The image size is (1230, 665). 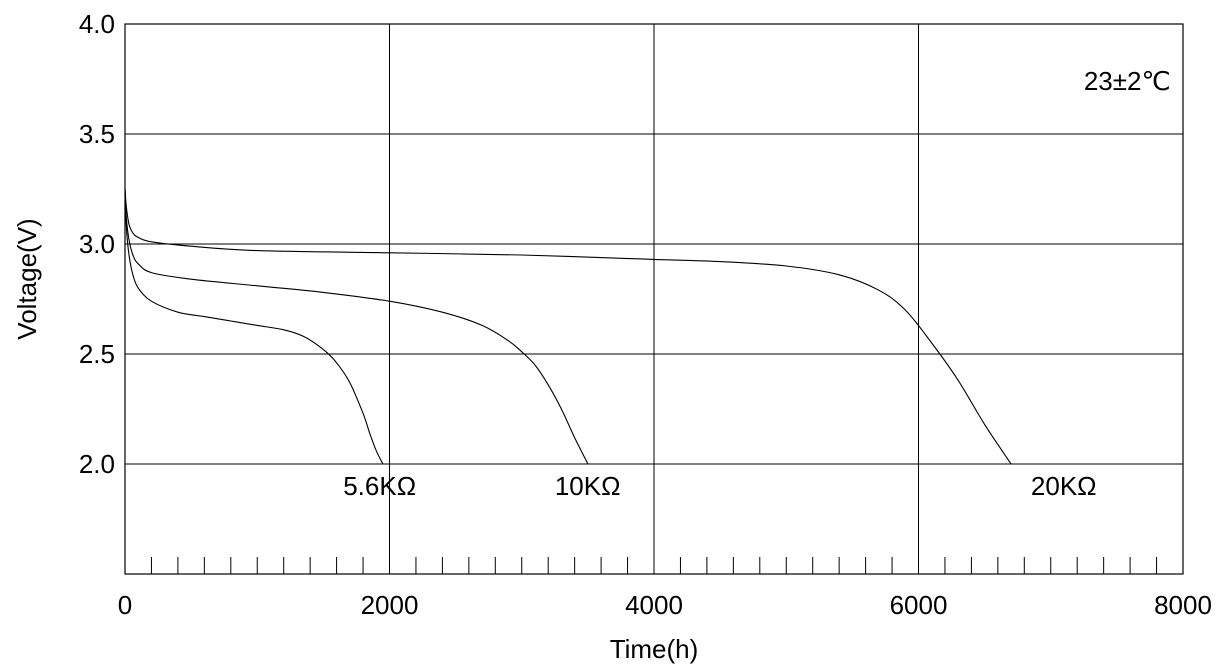 I want to click on x-tick-label: 4000, so click(x=654, y=605).